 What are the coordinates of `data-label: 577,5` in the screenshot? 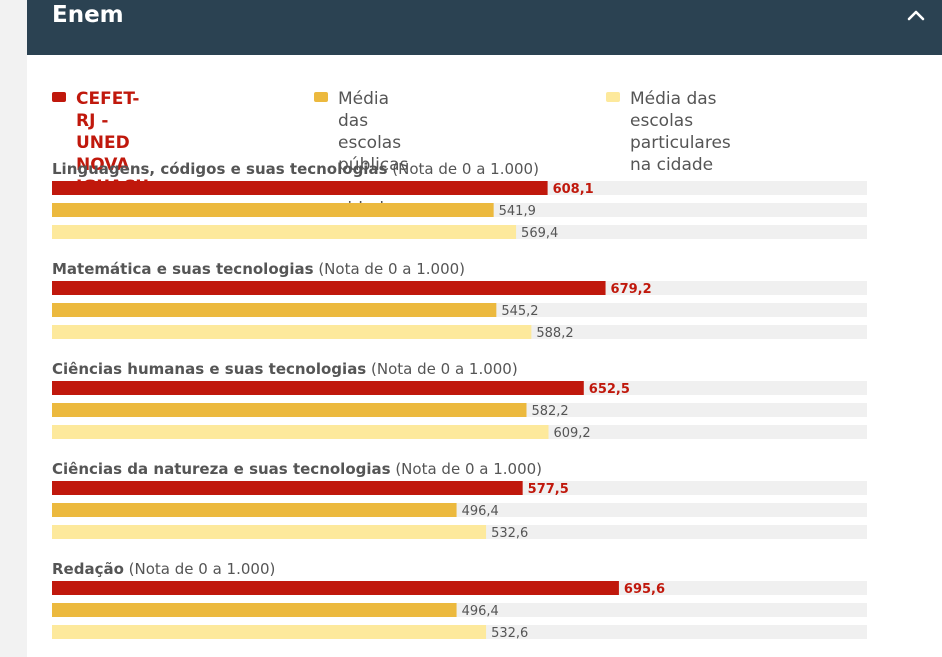 It's located at (548, 489).